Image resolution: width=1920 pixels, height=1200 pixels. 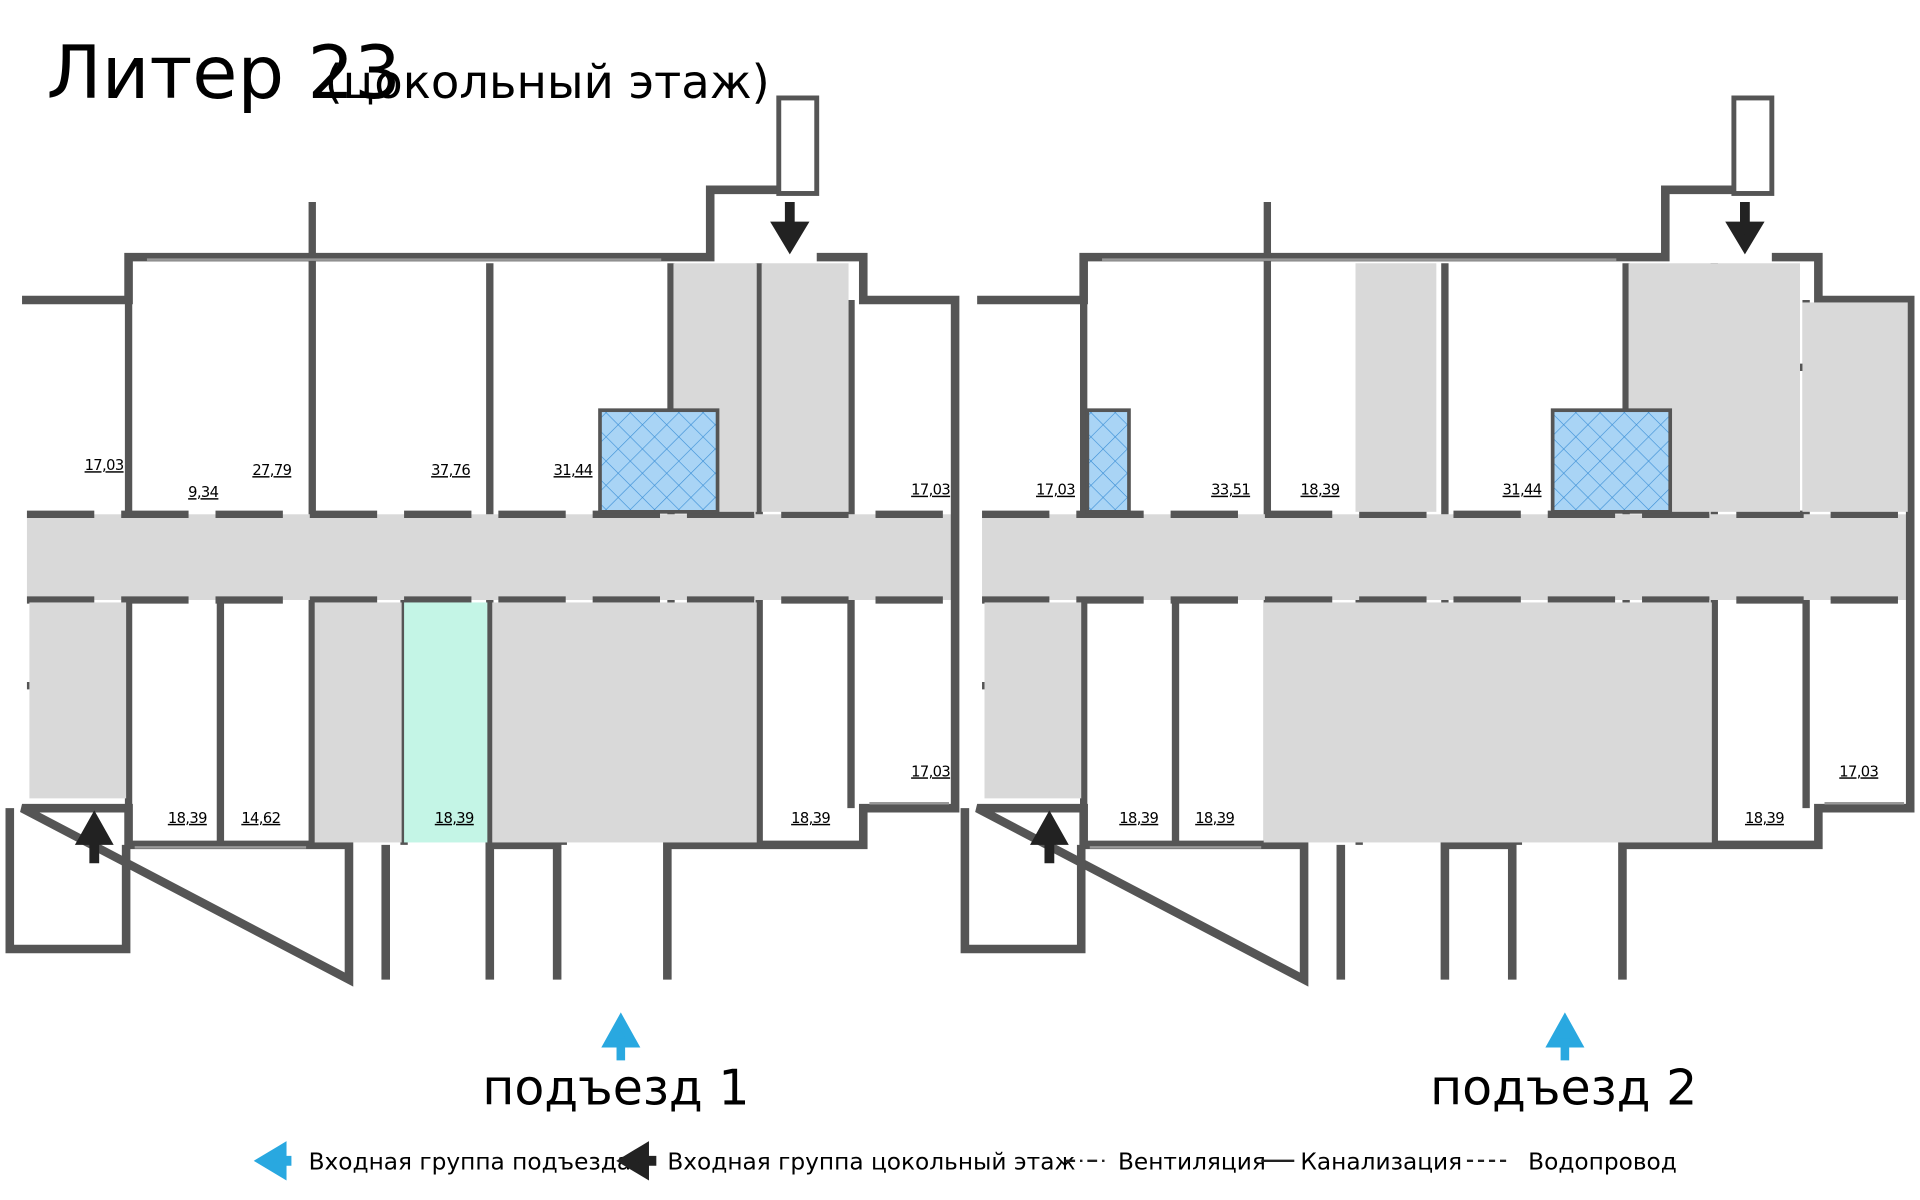 I want to click on legend-text: Канализация, so click(x=1381, y=1161).